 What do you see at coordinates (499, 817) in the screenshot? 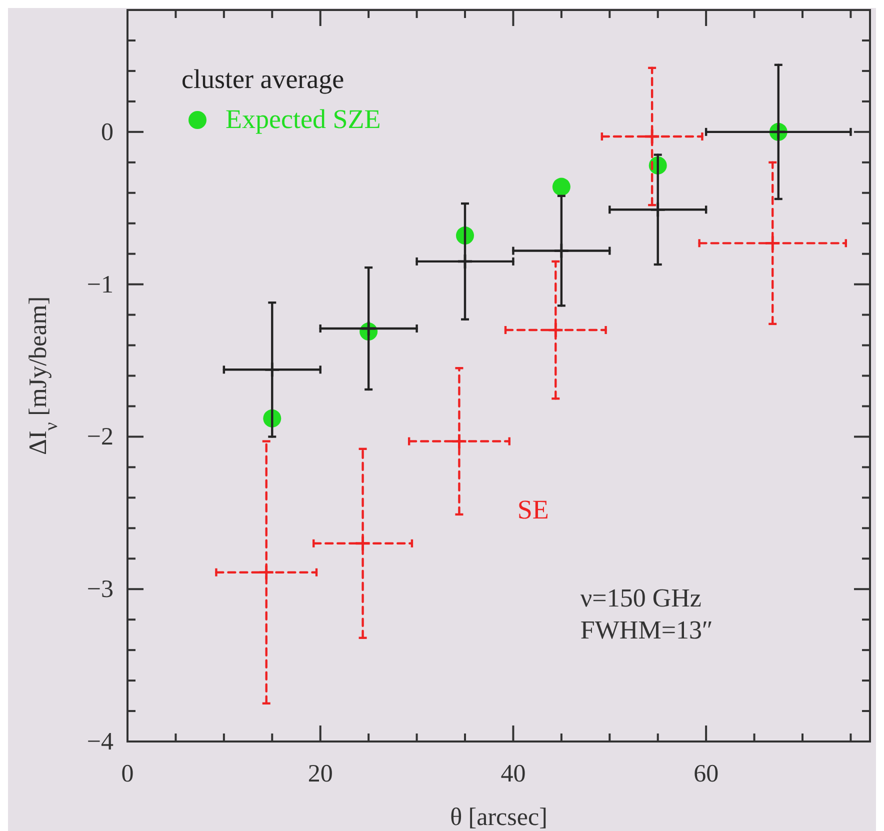
I see `x-axis-title: θ [arcsec]` at bounding box center [499, 817].